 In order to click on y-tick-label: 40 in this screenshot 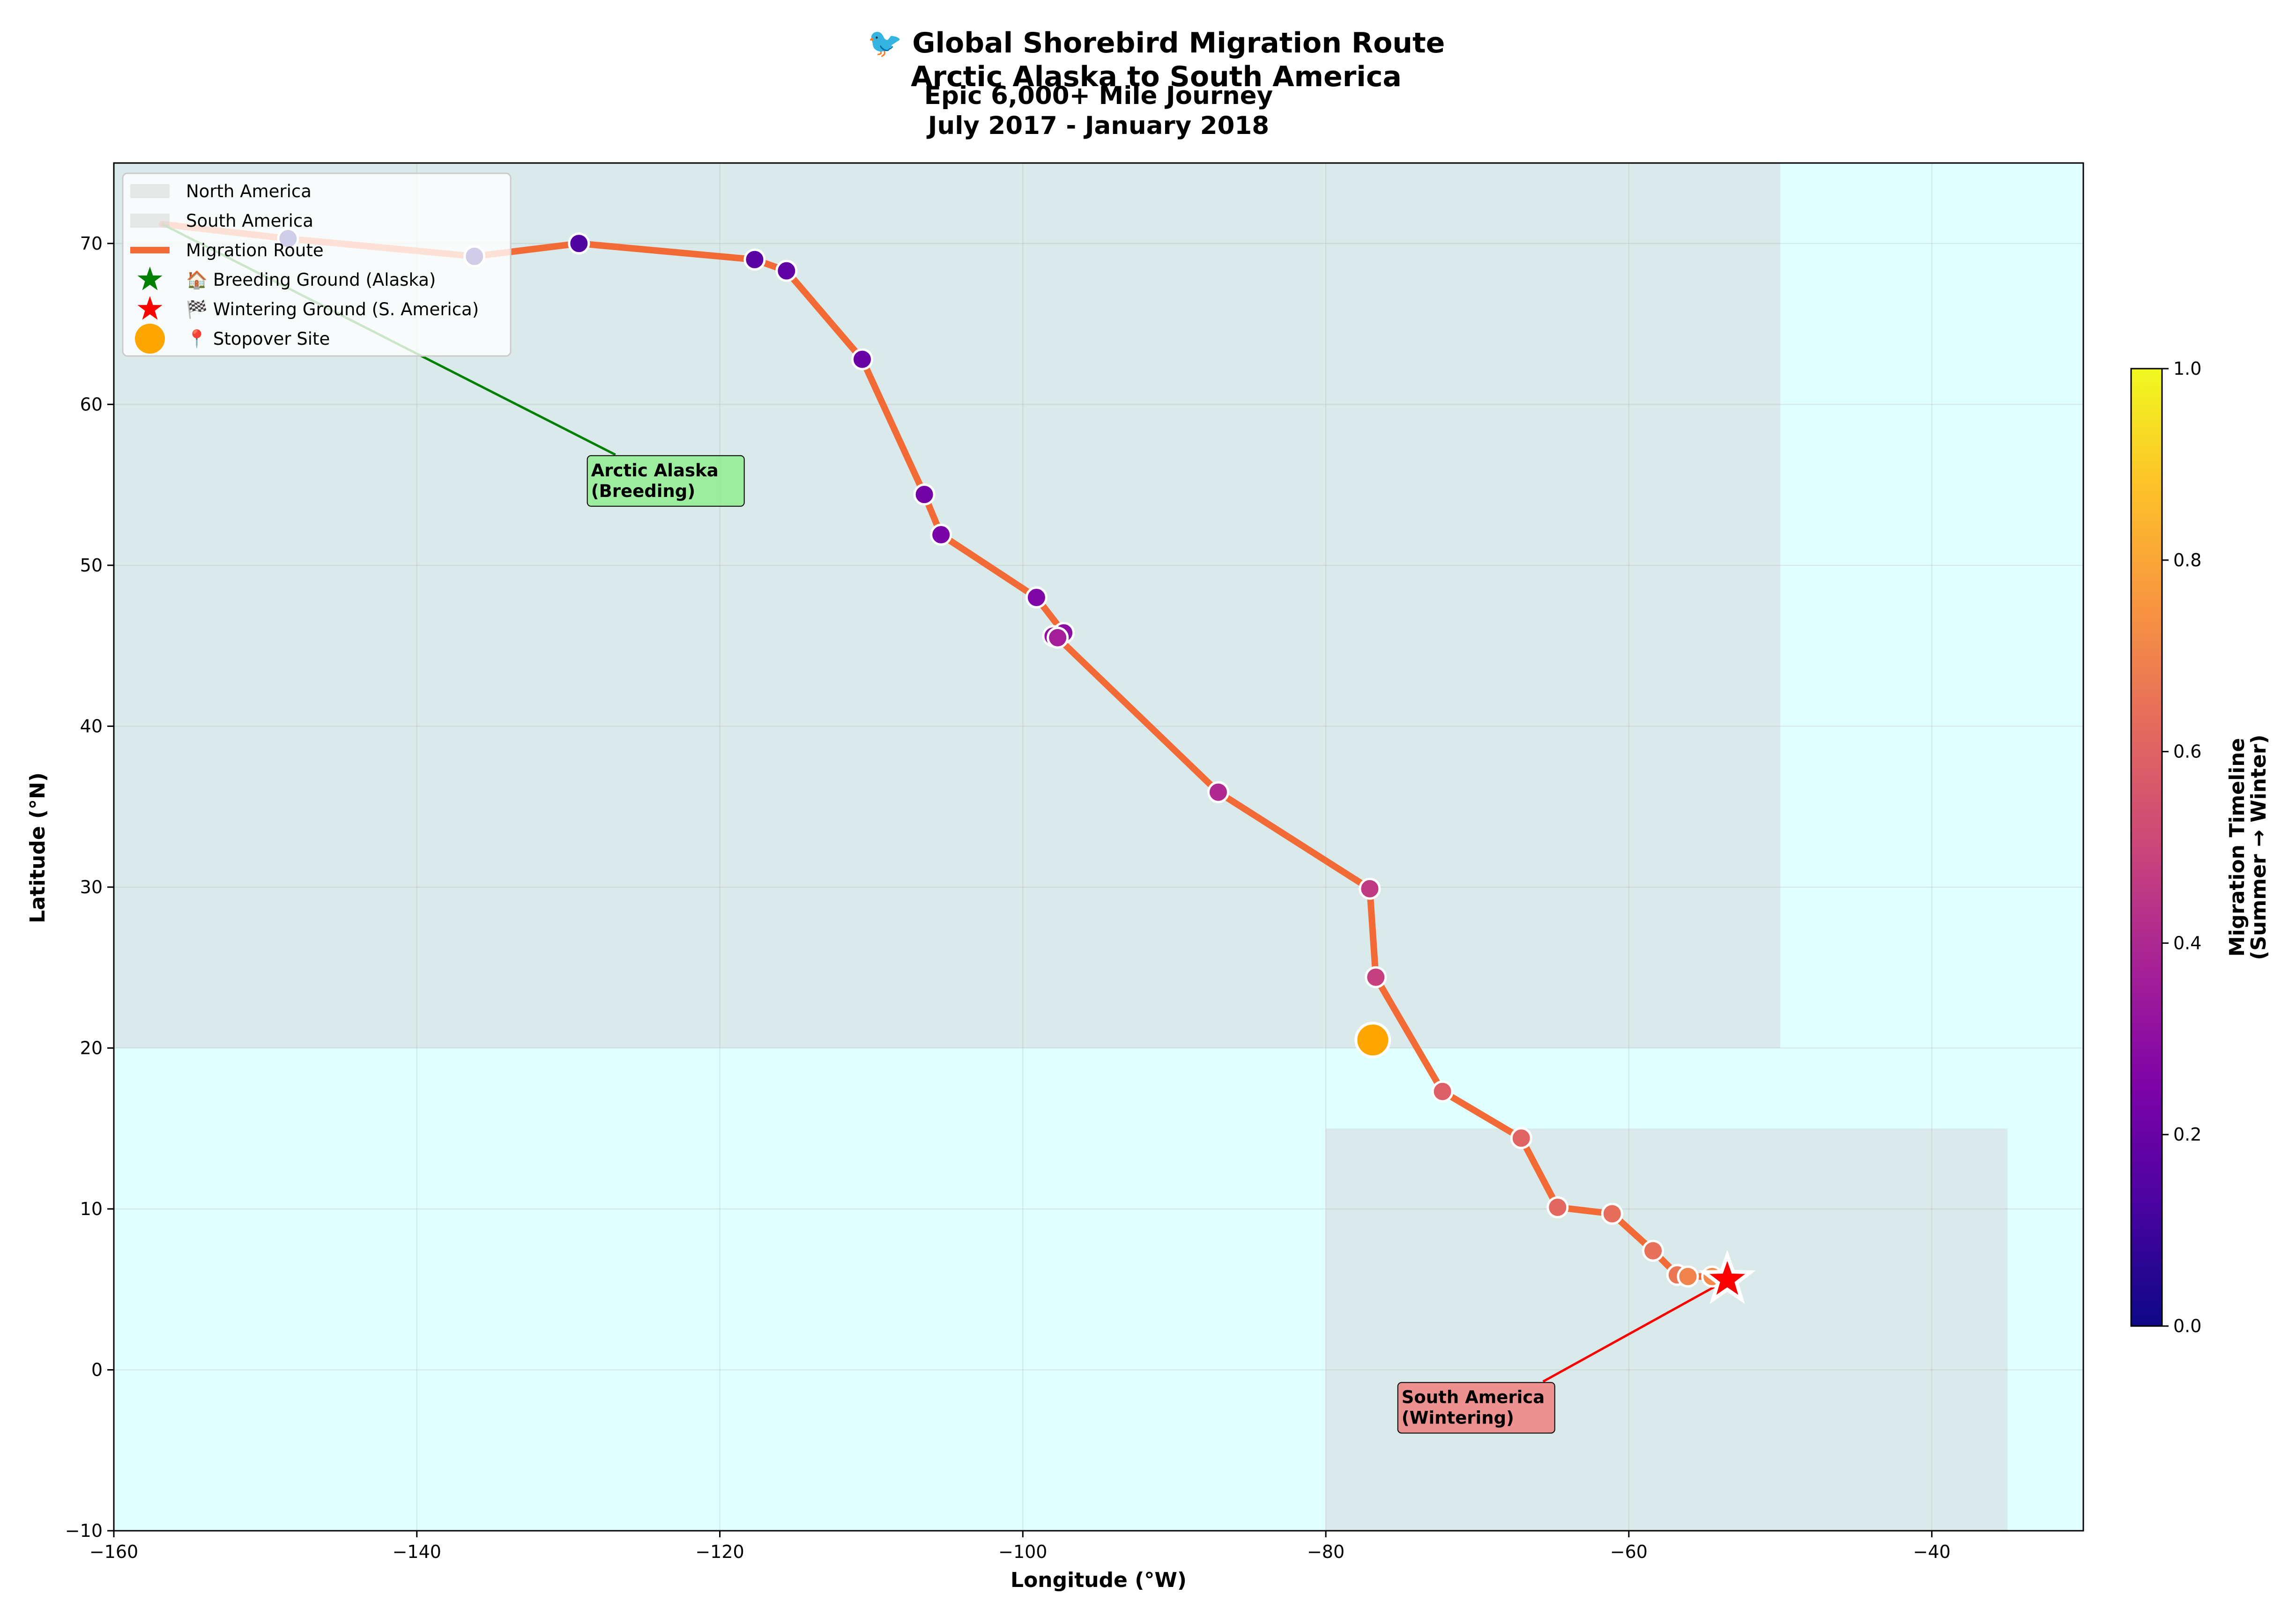, I will do `click(91, 726)`.